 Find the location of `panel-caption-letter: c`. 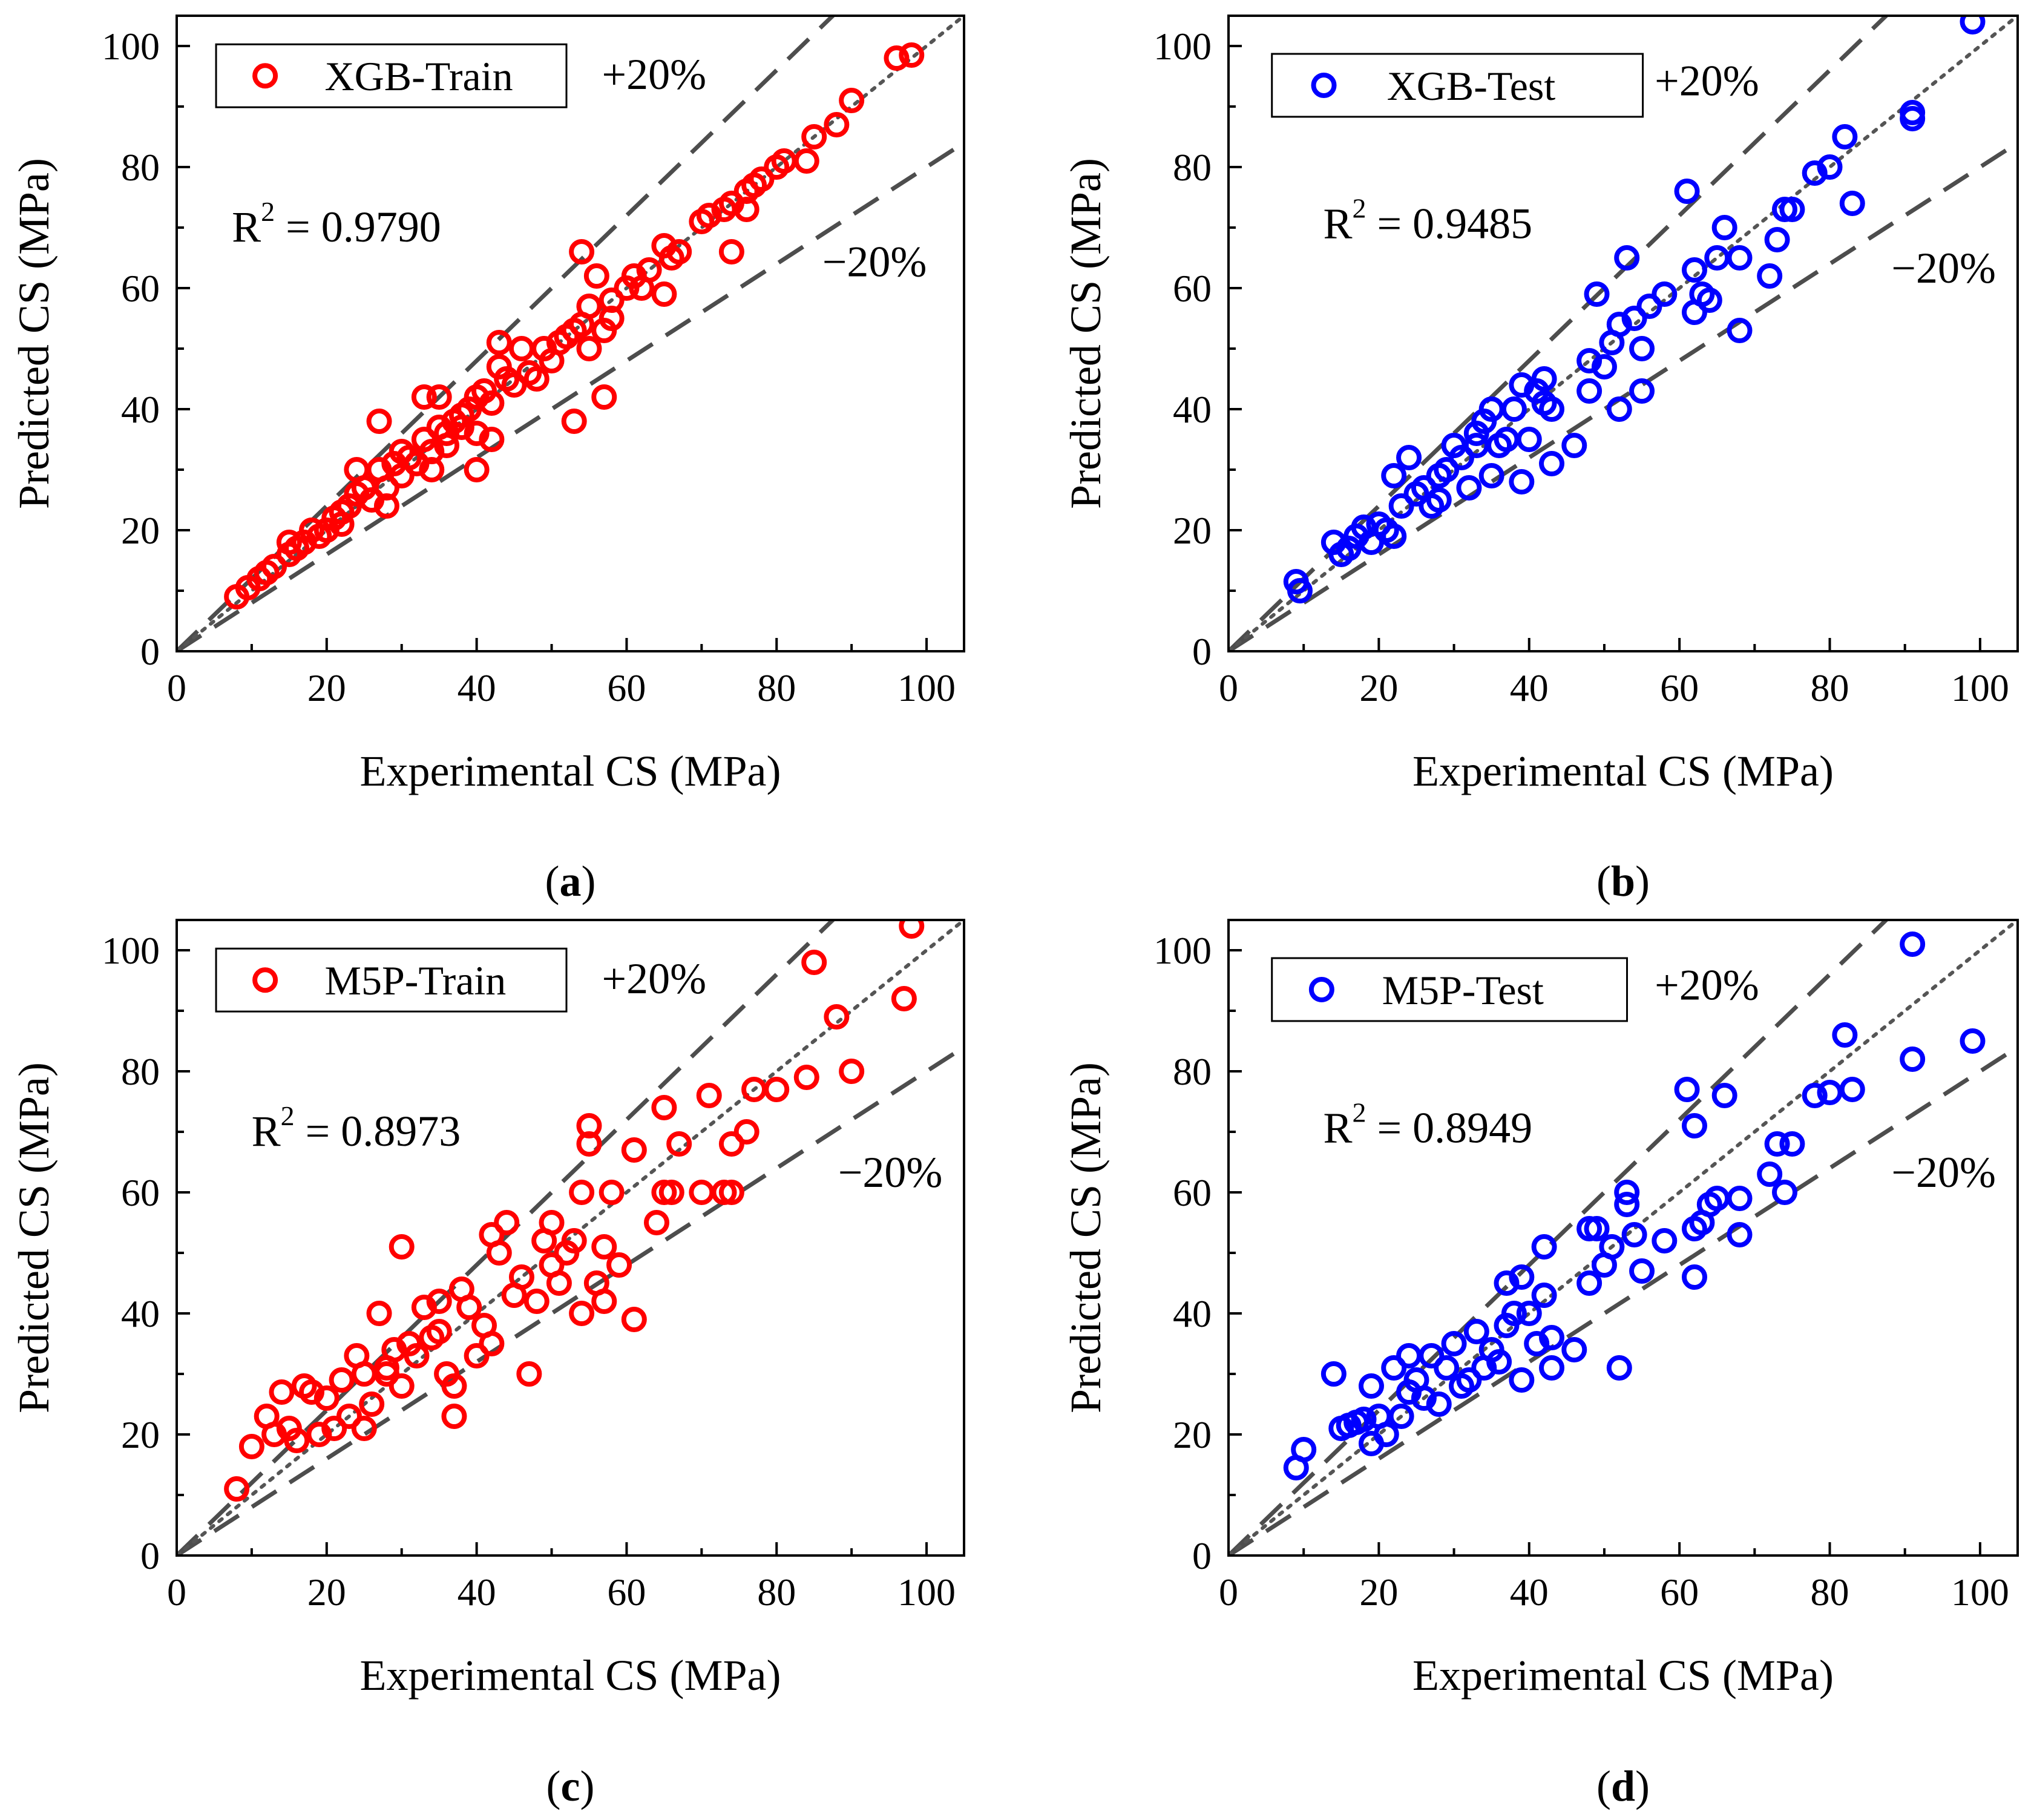

panel-caption-letter: c is located at coordinates (570, 1786).